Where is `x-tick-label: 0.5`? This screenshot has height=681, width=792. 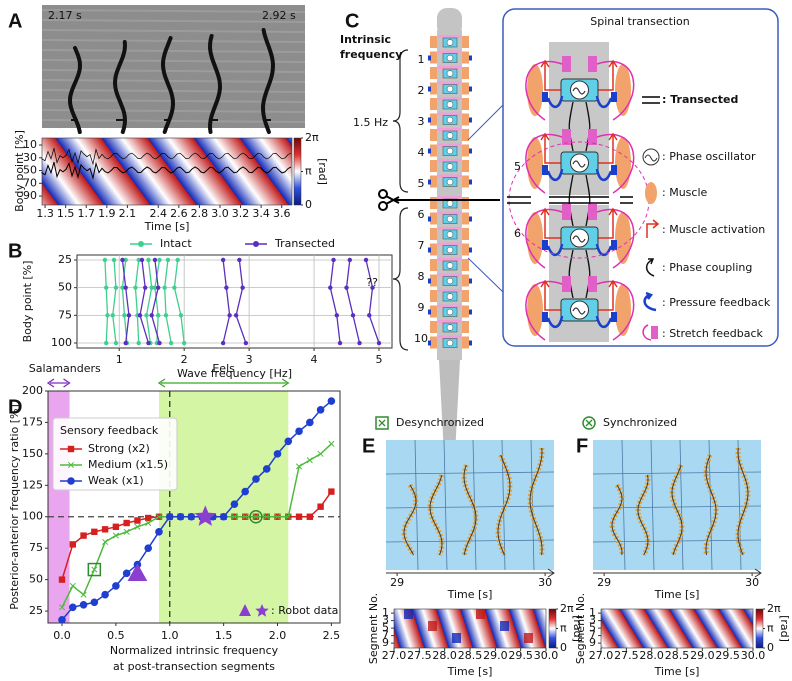 x-tick-label: 0.5 is located at coordinates (116, 635).